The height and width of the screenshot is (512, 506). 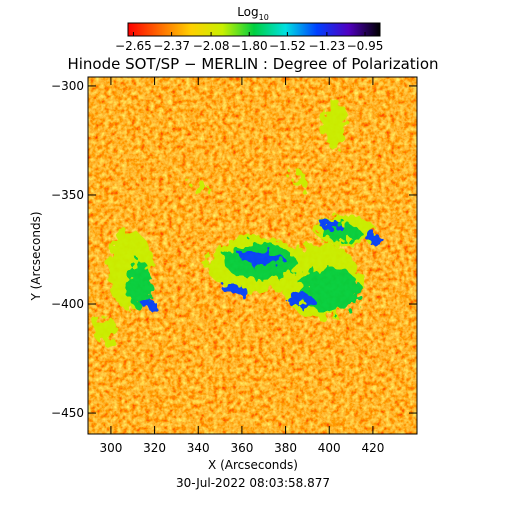 I want to click on colorbar-label: Log10, so click(x=253, y=13).